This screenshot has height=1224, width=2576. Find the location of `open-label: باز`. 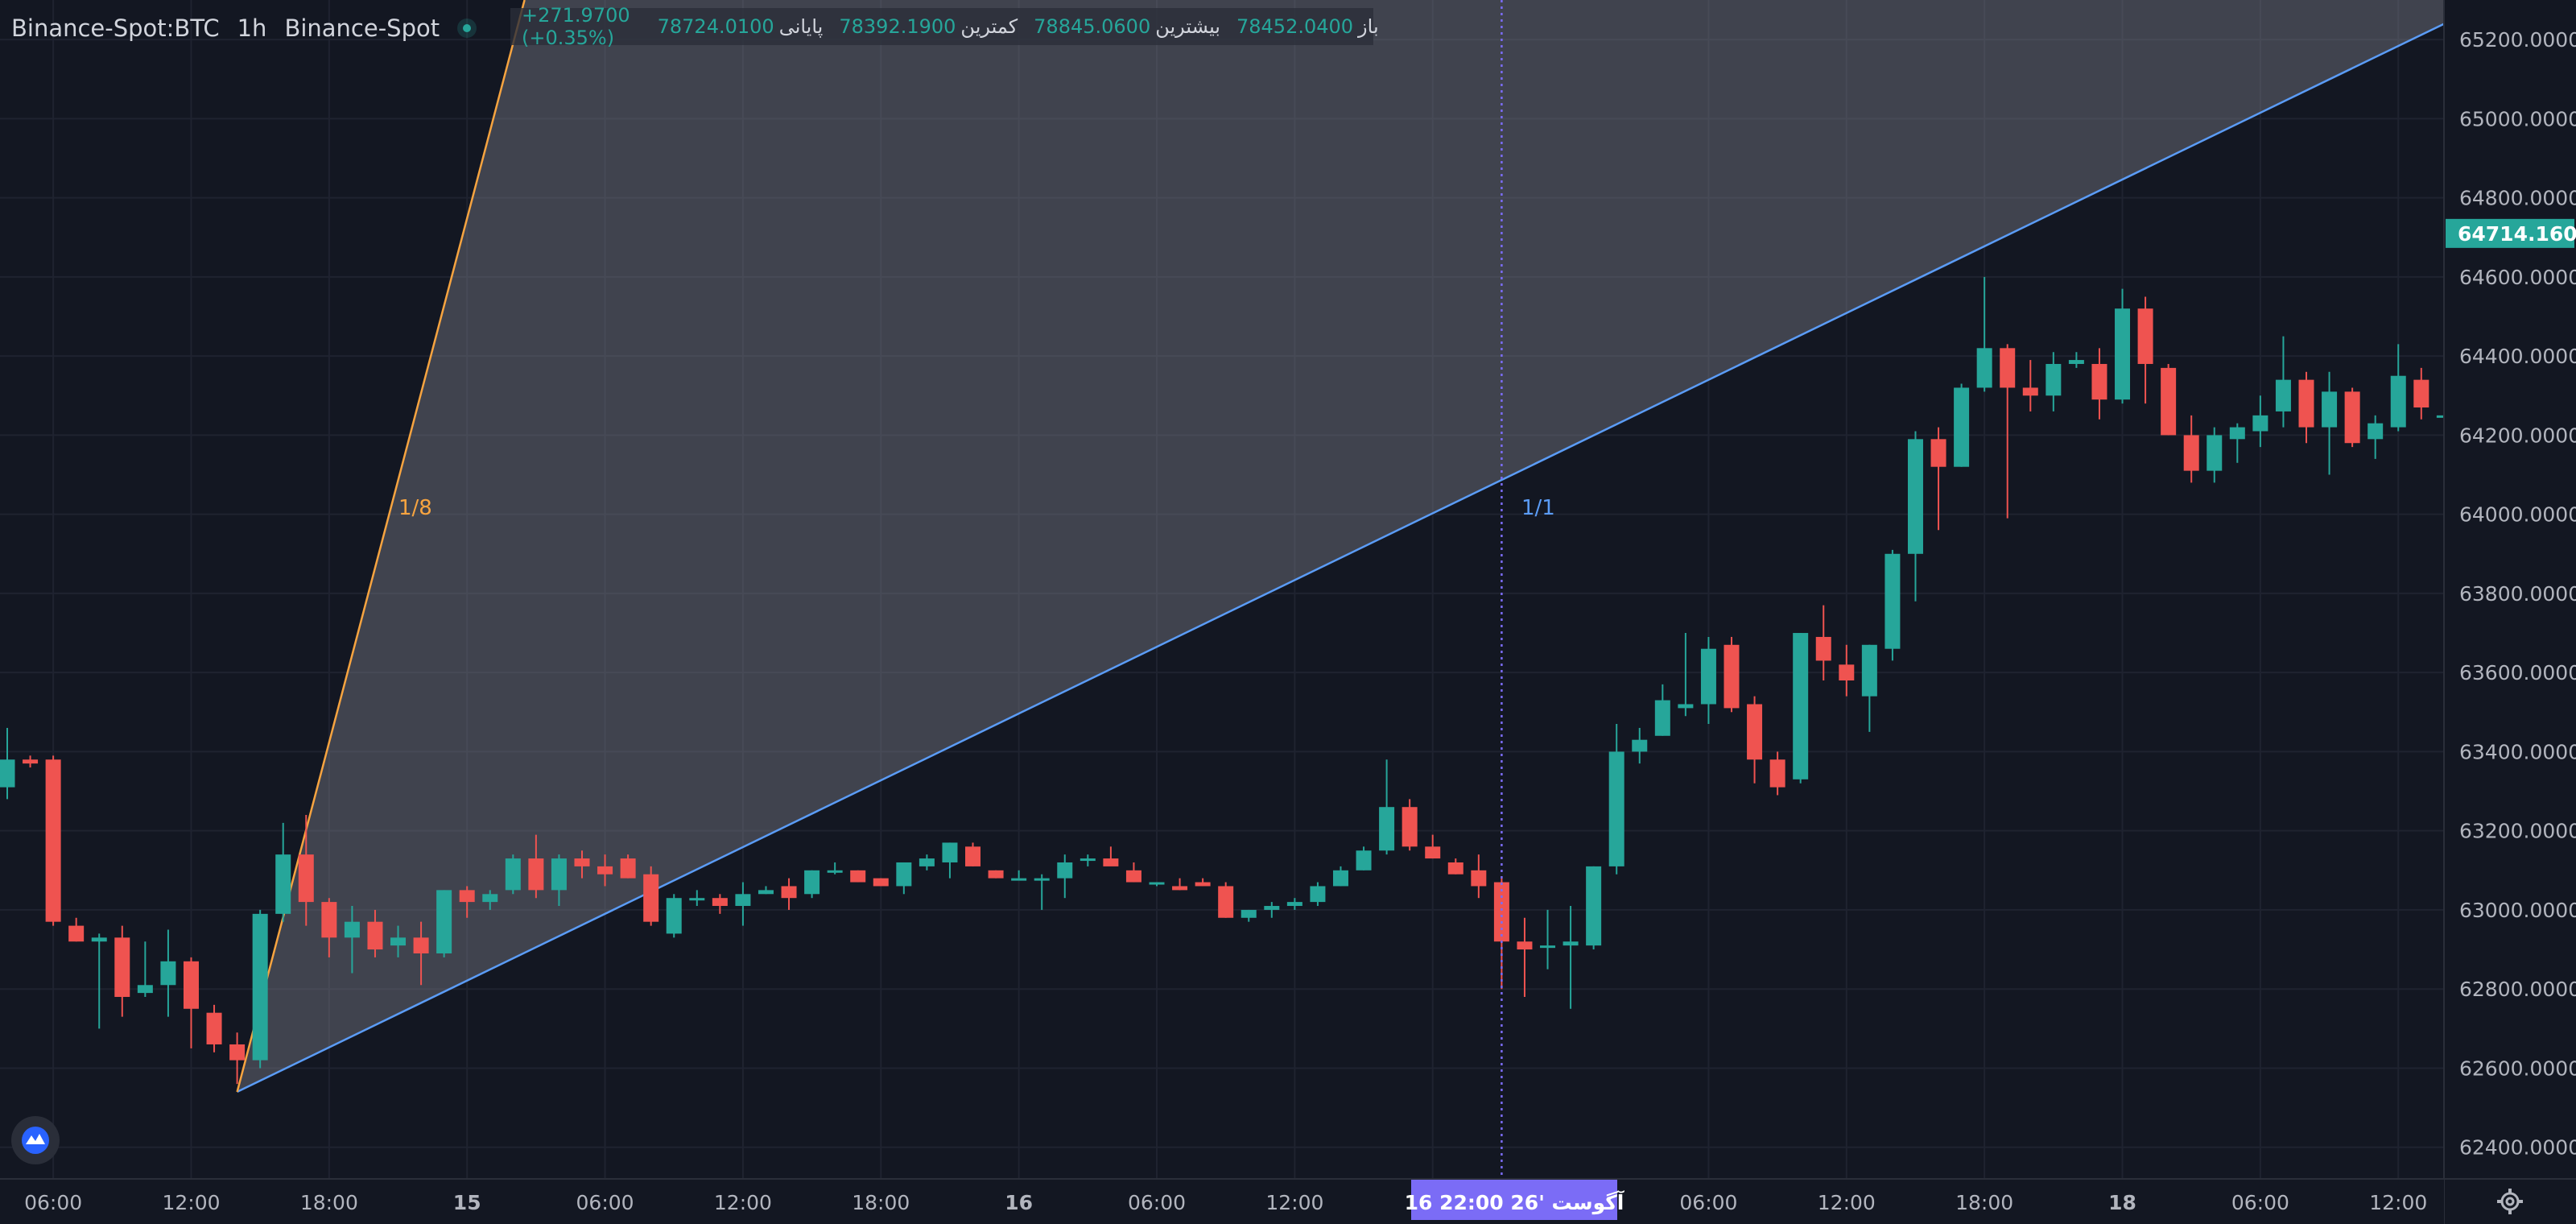

open-label: باز is located at coordinates (1368, 26).